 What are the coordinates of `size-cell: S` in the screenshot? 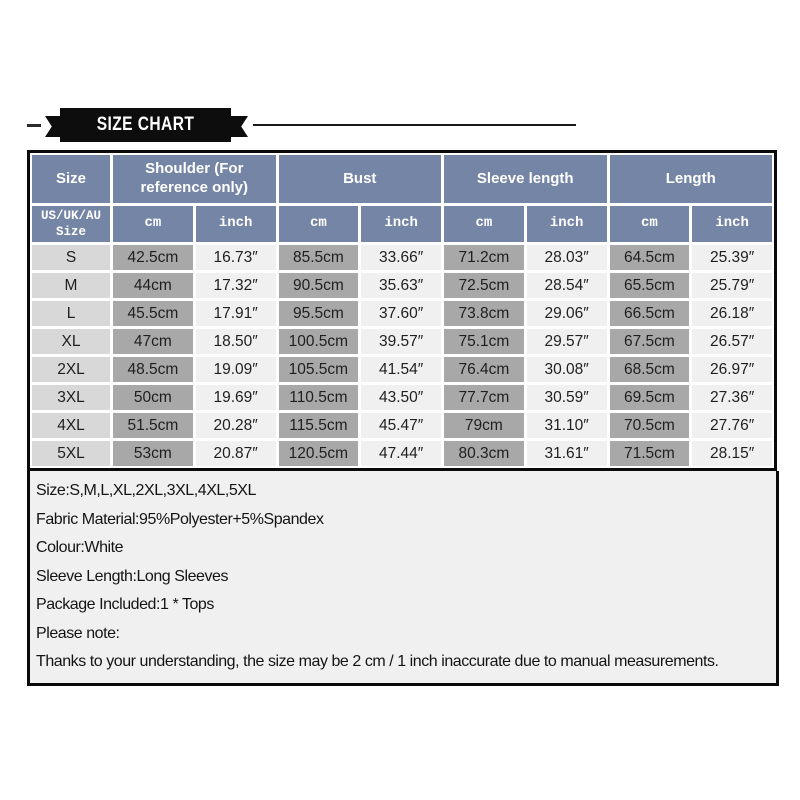 It's located at (71, 257).